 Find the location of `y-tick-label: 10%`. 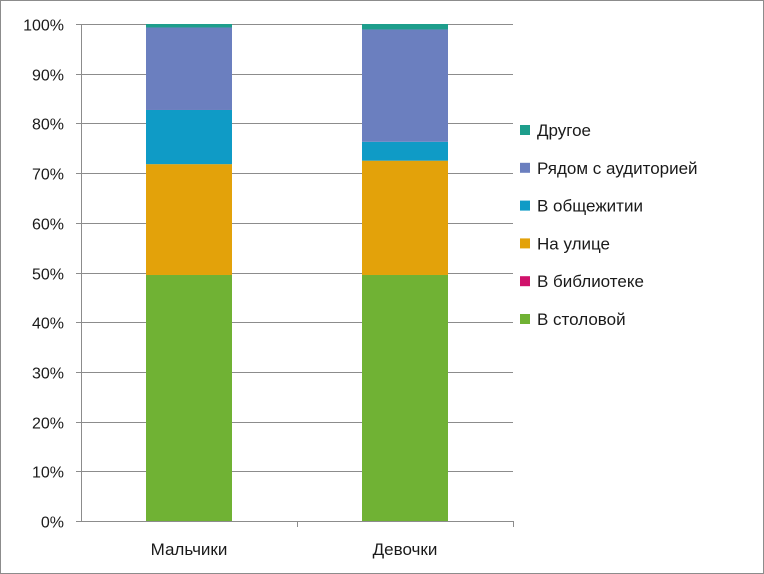

y-tick-label: 10% is located at coordinates (48, 473).